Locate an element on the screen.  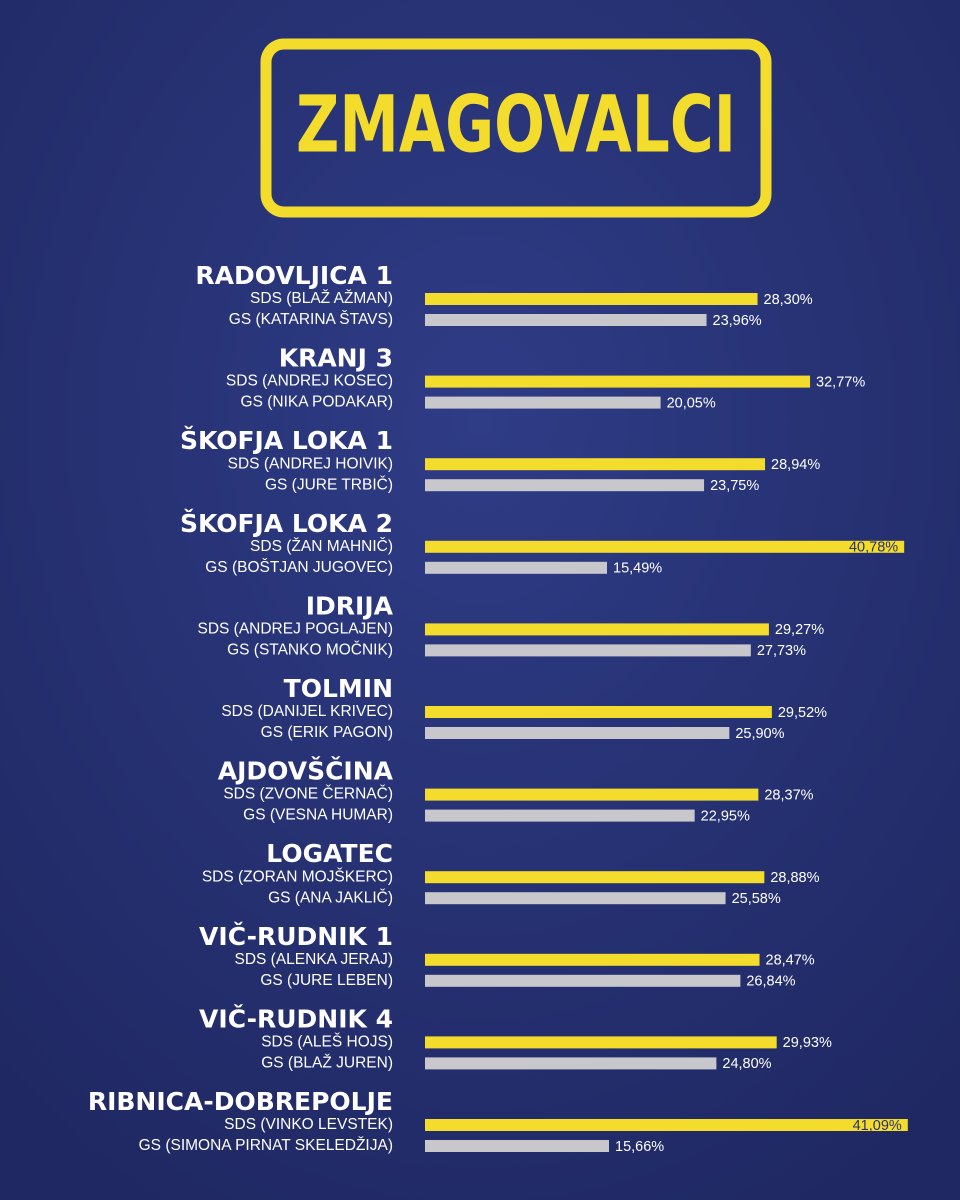
candidate-label: GS (NIKA PODAKAR) is located at coordinates (317, 402).